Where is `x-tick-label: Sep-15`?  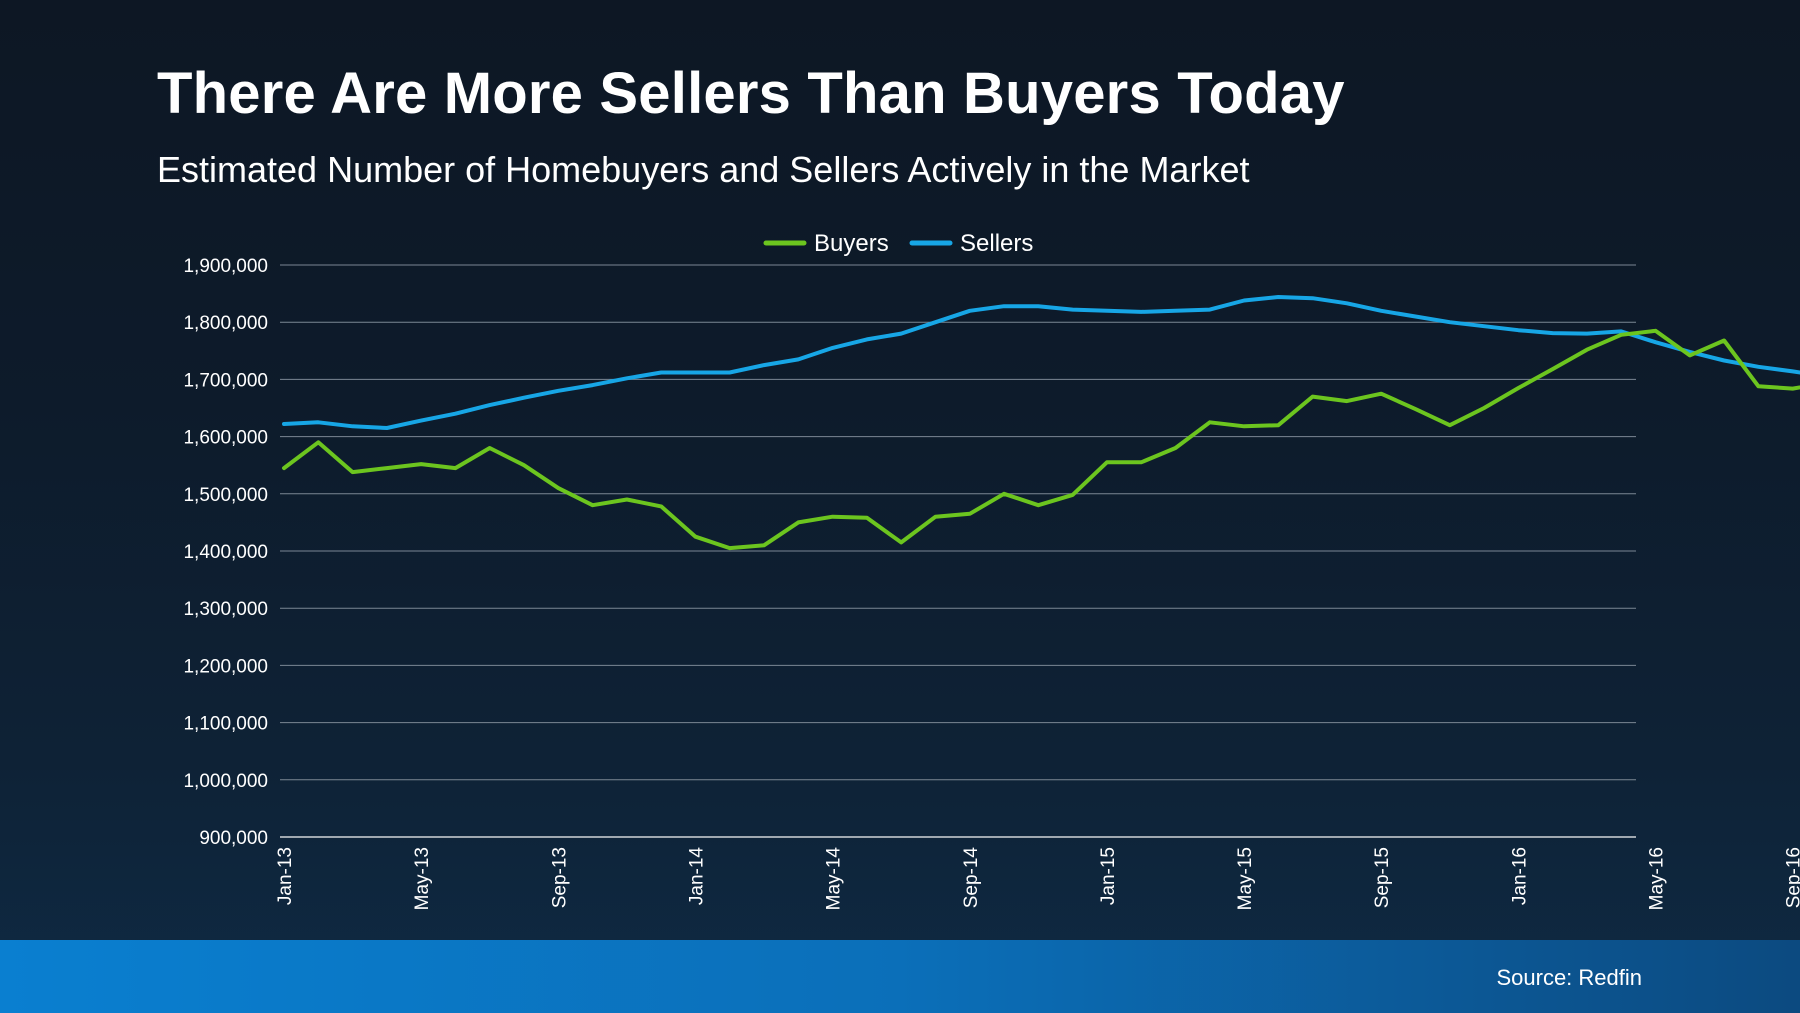
x-tick-label: Sep-15 is located at coordinates (1382, 877).